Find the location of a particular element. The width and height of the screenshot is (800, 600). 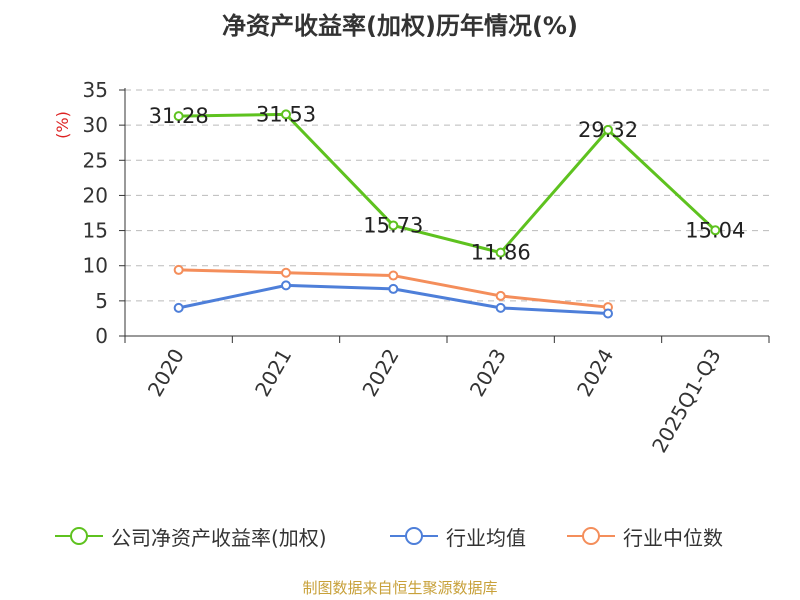

legend-marker-industry-median is located at coordinates (591, 536).